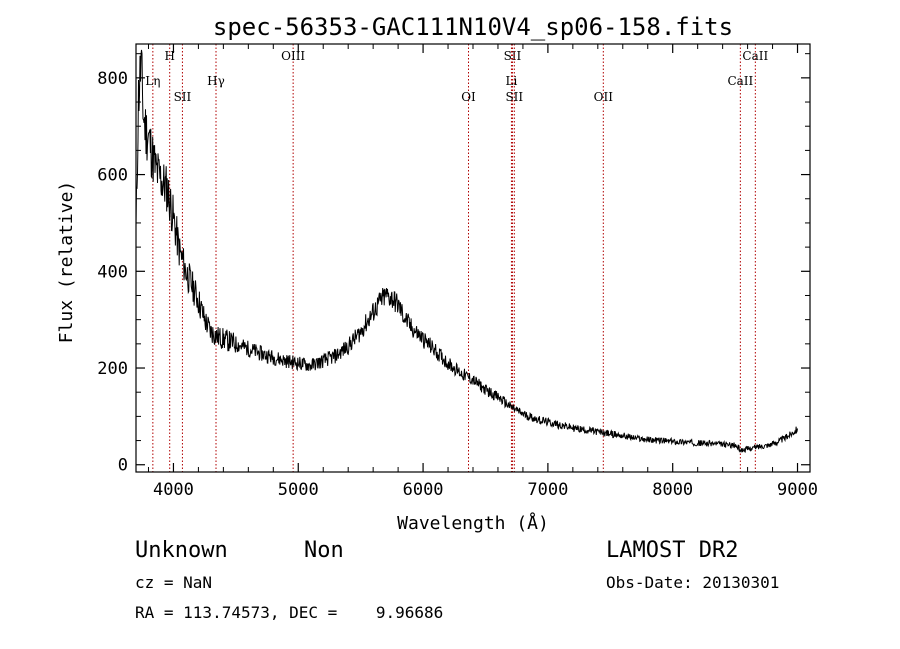 The height and width of the screenshot is (649, 900). Describe the element at coordinates (693, 582) in the screenshot. I see `obs-date: Obs-Date: 20130301` at that location.